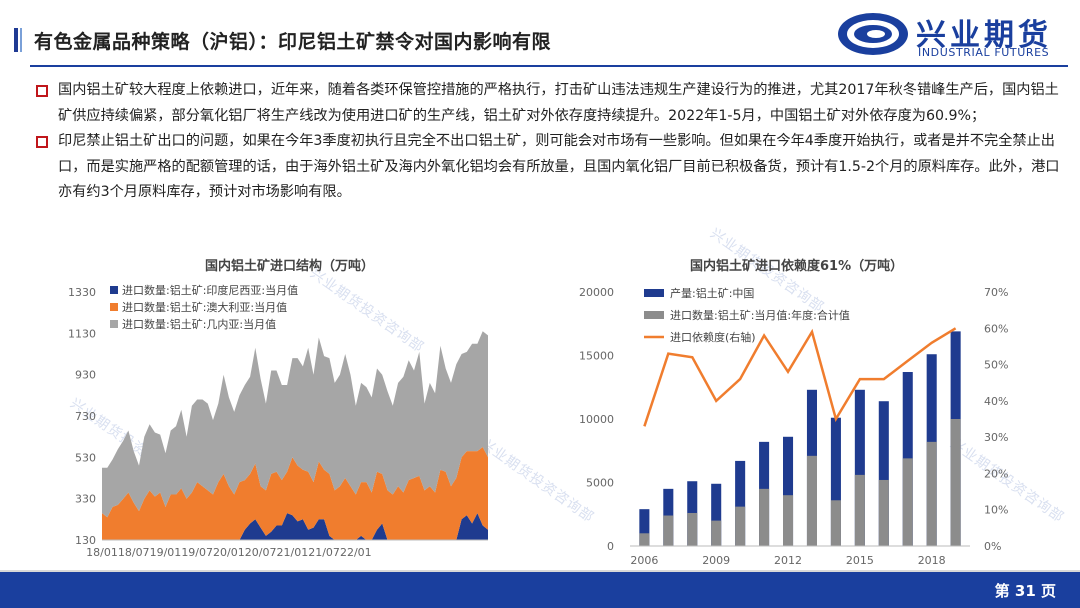 Image resolution: width=1080 pixels, height=608 pixels. I want to click on chart1-title: 国内铝土矿进口结构（万吨）, so click(290, 266).